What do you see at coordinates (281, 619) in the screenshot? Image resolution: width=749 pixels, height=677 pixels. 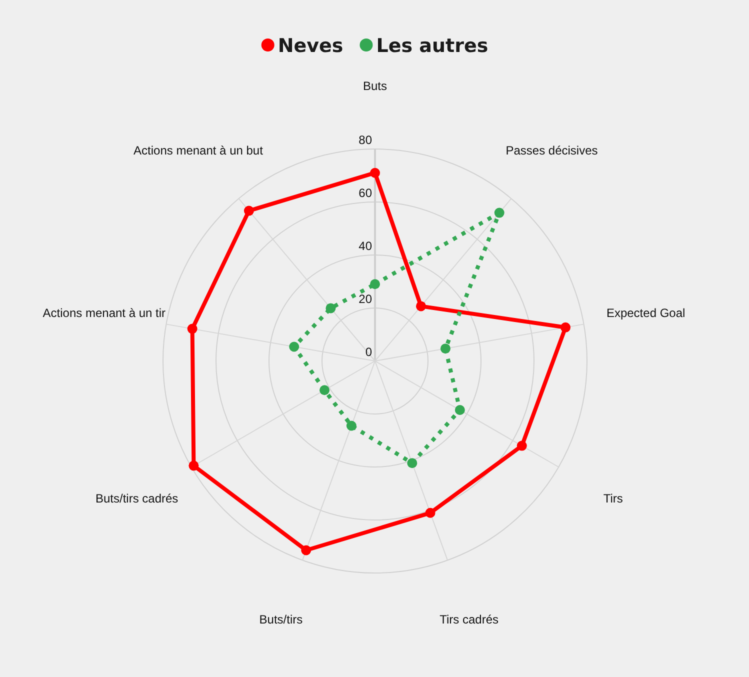 I see `spoke-label: Buts/tirs` at bounding box center [281, 619].